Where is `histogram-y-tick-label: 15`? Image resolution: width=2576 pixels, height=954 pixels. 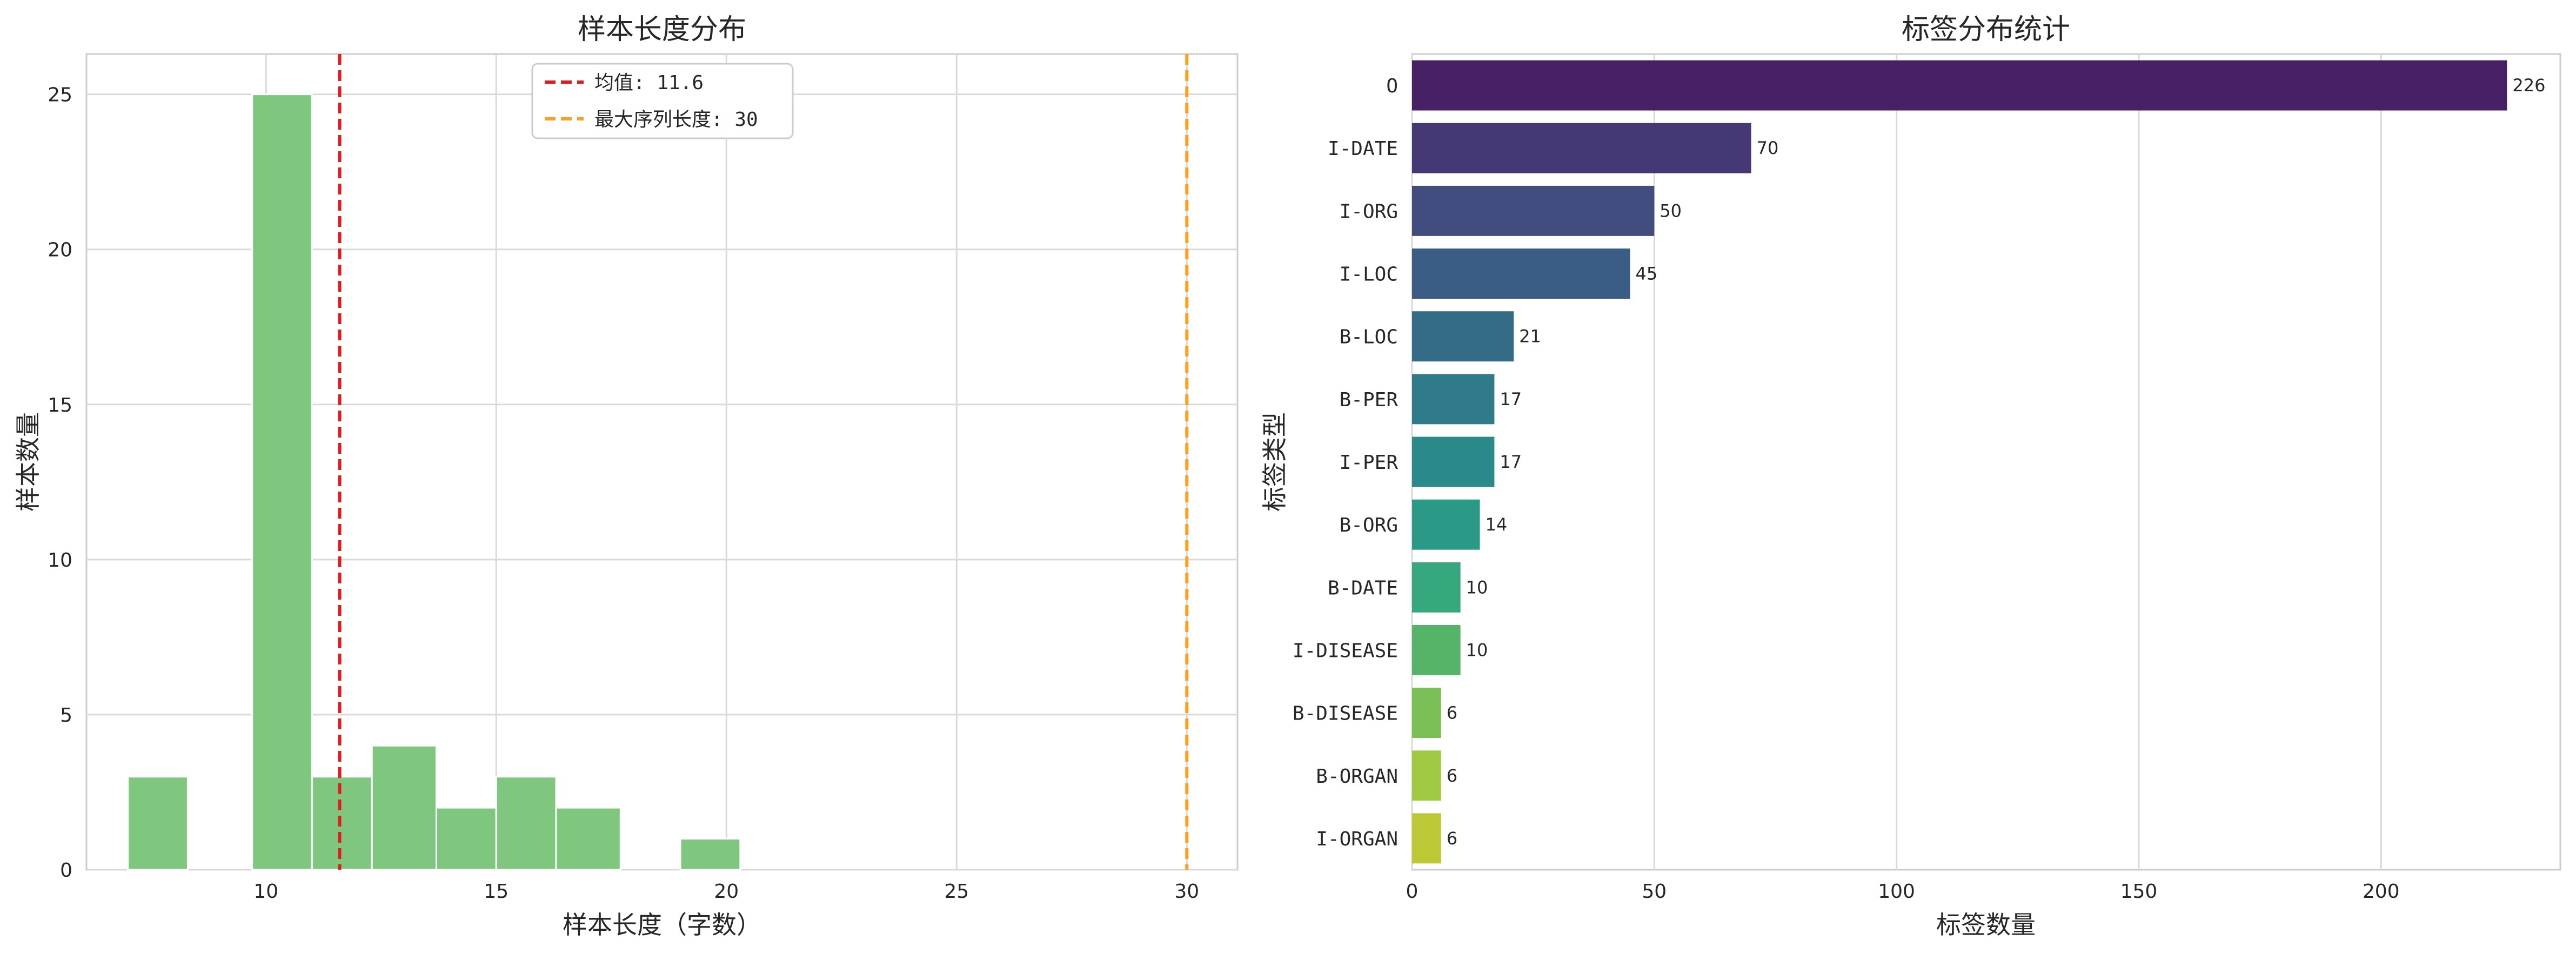 histogram-y-tick-label: 15 is located at coordinates (60, 405).